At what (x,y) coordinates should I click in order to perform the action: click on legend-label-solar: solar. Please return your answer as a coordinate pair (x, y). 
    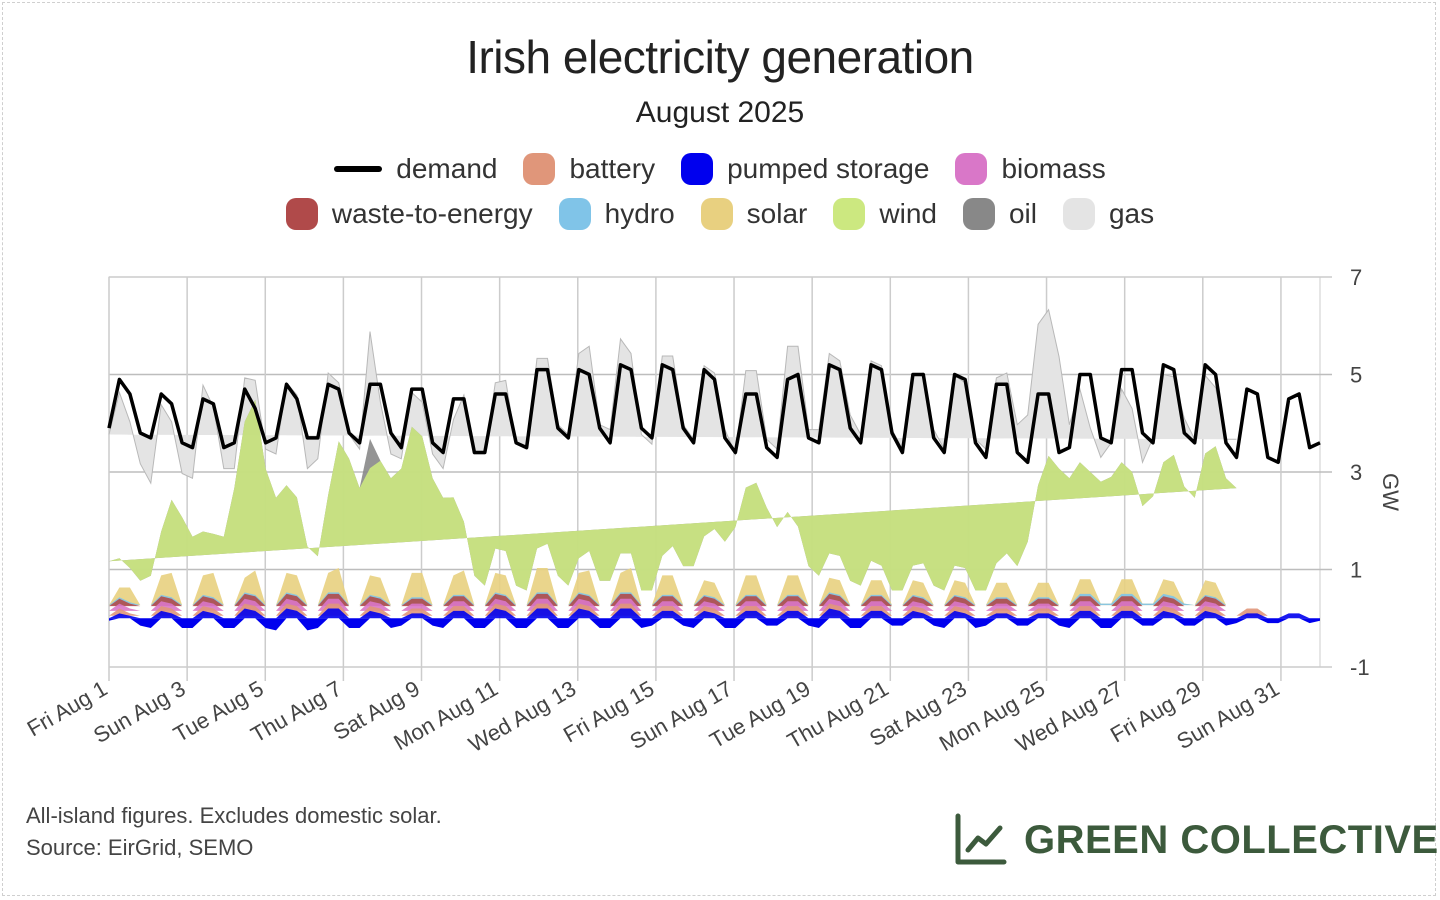
    Looking at the image, I should click on (777, 213).